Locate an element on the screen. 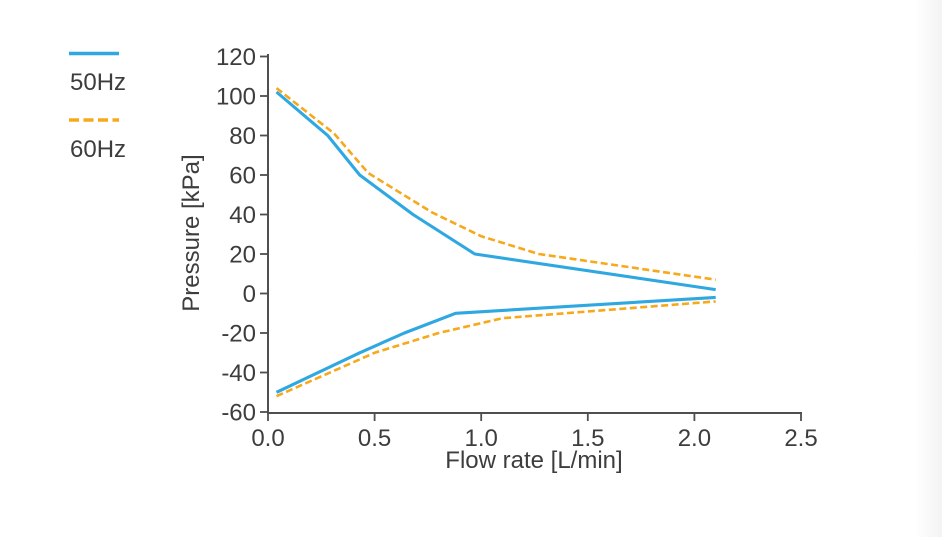 The width and height of the screenshot is (942, 537). y-axis-tick-label: -60 is located at coordinates (238, 413).